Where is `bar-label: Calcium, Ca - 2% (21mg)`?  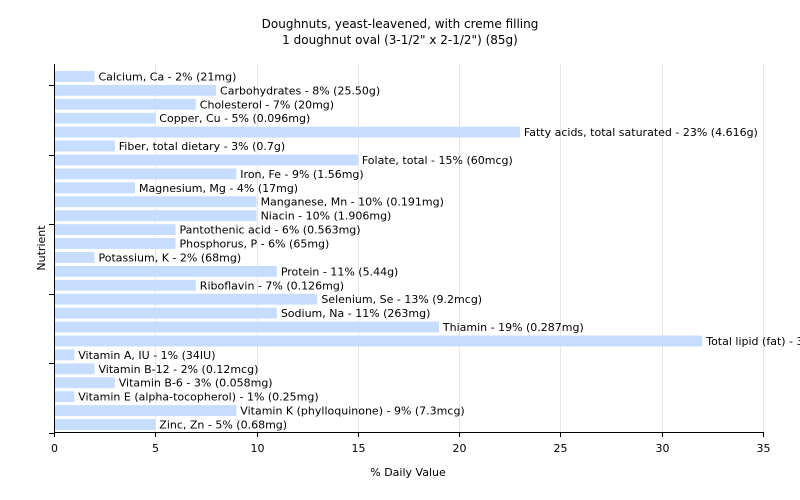 bar-label: Calcium, Ca - 2% (21mg) is located at coordinates (168, 76).